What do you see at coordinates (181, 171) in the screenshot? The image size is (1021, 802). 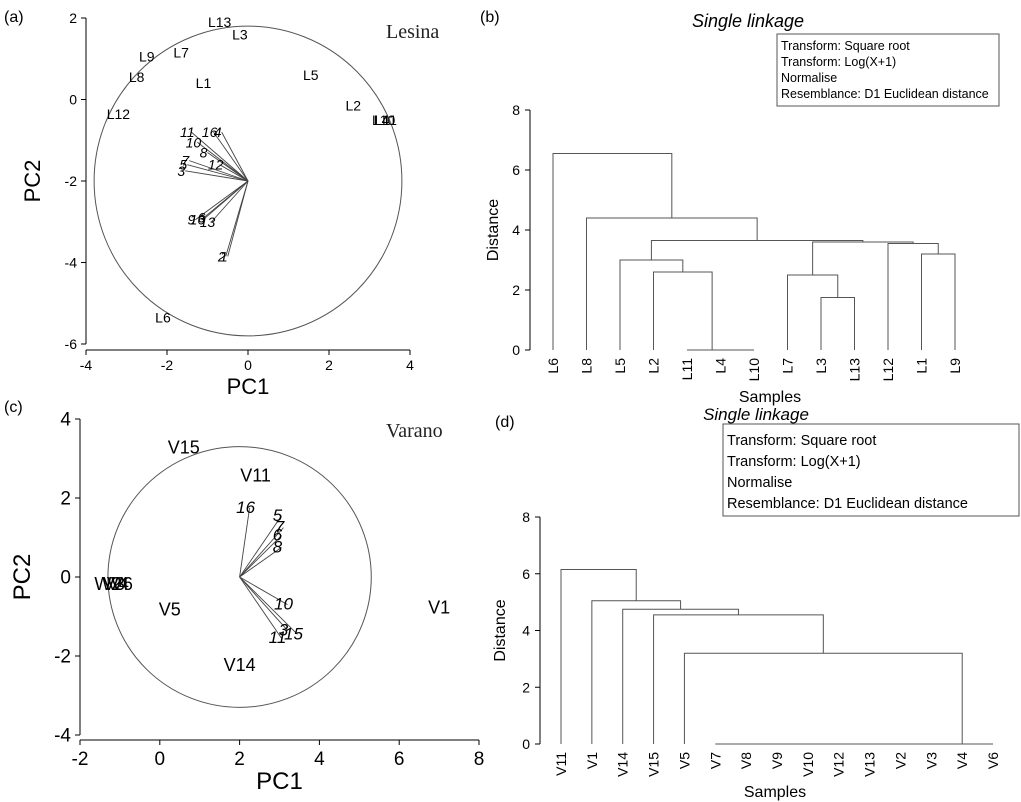 I see `variable-vector-label: 3` at bounding box center [181, 171].